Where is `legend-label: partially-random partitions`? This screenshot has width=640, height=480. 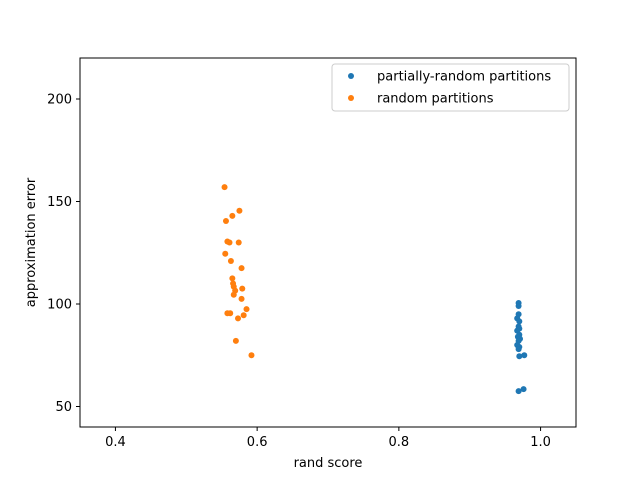 legend-label: partially-random partitions is located at coordinates (464, 77).